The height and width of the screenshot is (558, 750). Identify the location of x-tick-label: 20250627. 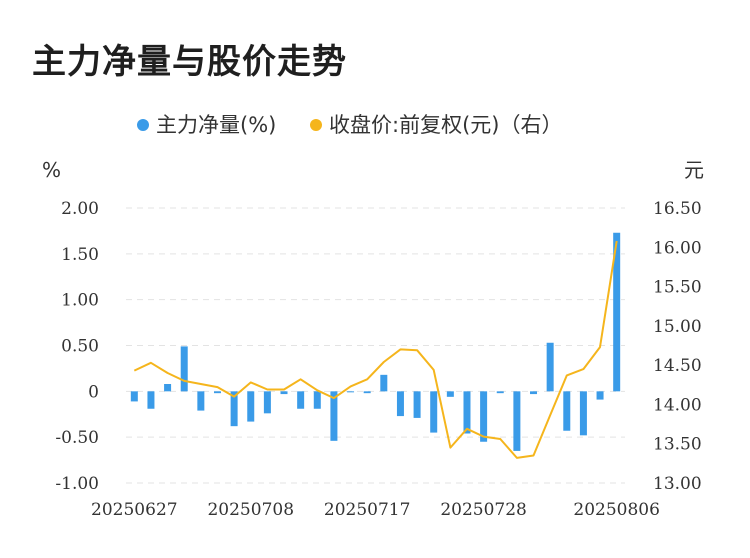
(134, 510).